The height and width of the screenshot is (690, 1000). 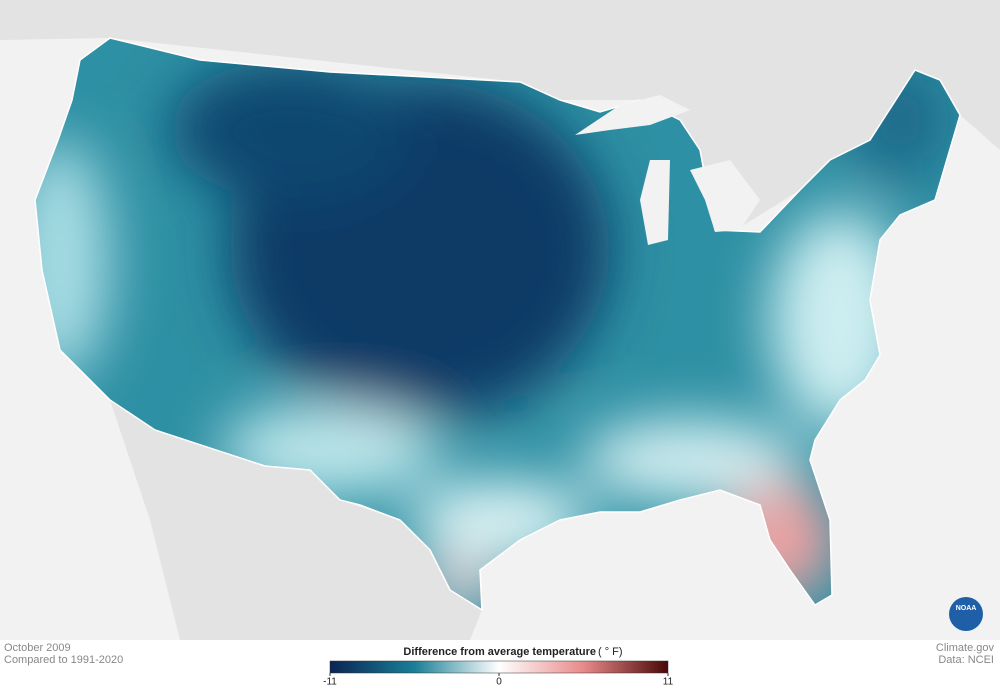 What do you see at coordinates (965, 648) in the screenshot?
I see `site-credit: Climate.gov` at bounding box center [965, 648].